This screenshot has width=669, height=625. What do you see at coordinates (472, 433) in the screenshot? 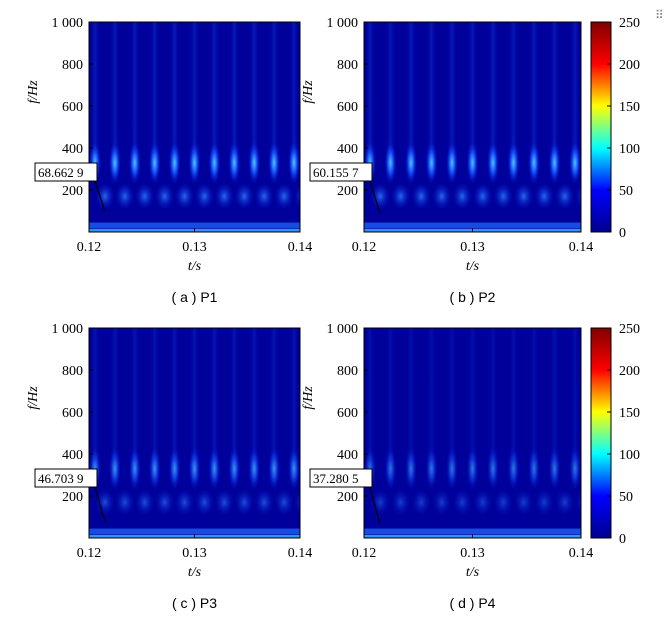
I see `spectrogram-d` at bounding box center [472, 433].